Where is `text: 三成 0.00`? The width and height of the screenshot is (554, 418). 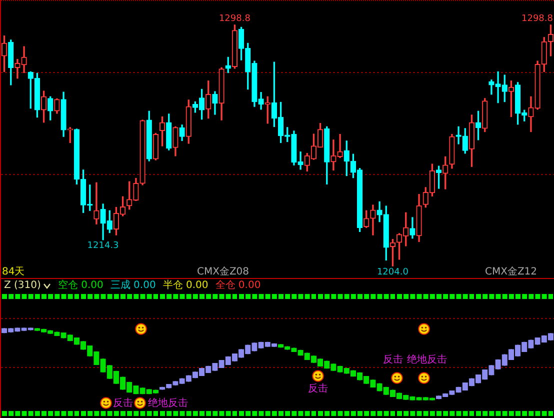
text: 三成 0.00 is located at coordinates (133, 285).